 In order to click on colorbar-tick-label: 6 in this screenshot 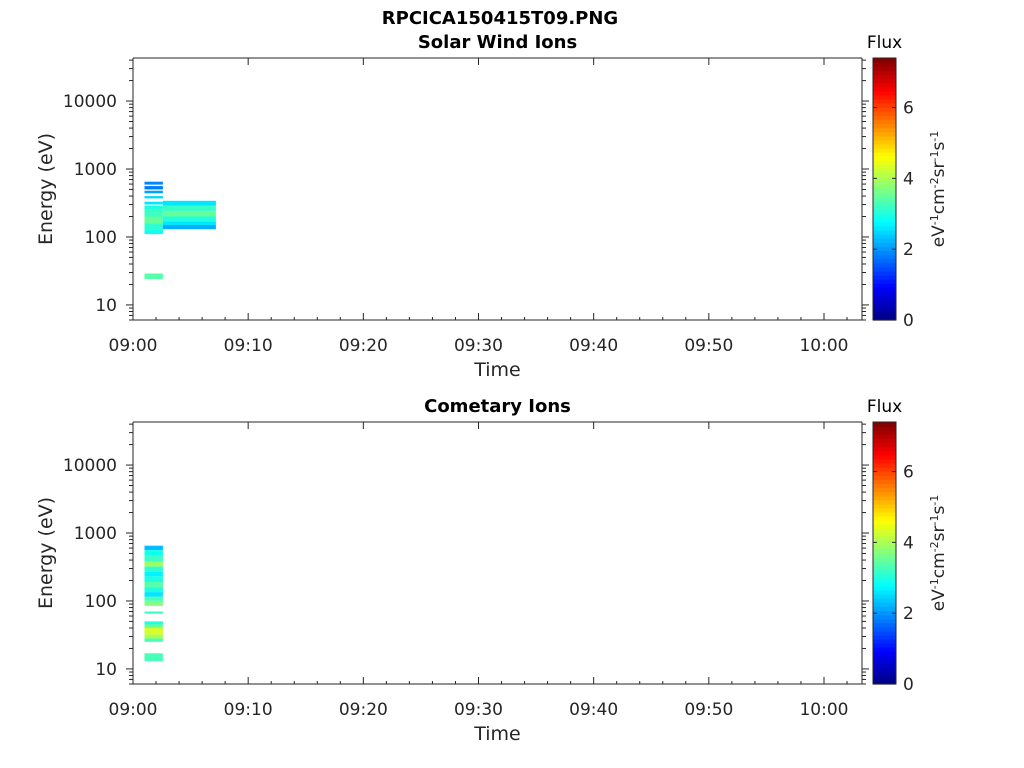, I will do `click(908, 109)`.